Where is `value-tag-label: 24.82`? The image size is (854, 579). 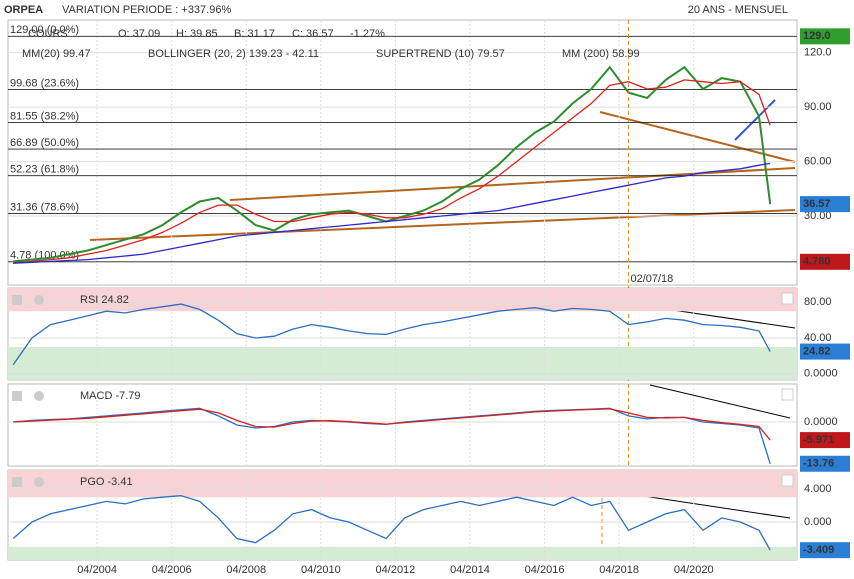 value-tag-label: 24.82 is located at coordinates (817, 351).